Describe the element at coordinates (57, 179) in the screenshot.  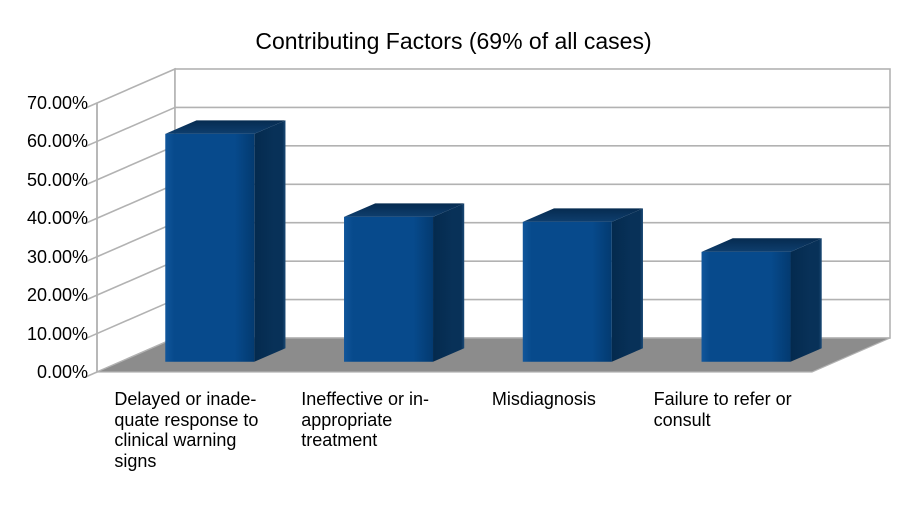
I see `y-axis-tick-label: 50.00%` at that location.